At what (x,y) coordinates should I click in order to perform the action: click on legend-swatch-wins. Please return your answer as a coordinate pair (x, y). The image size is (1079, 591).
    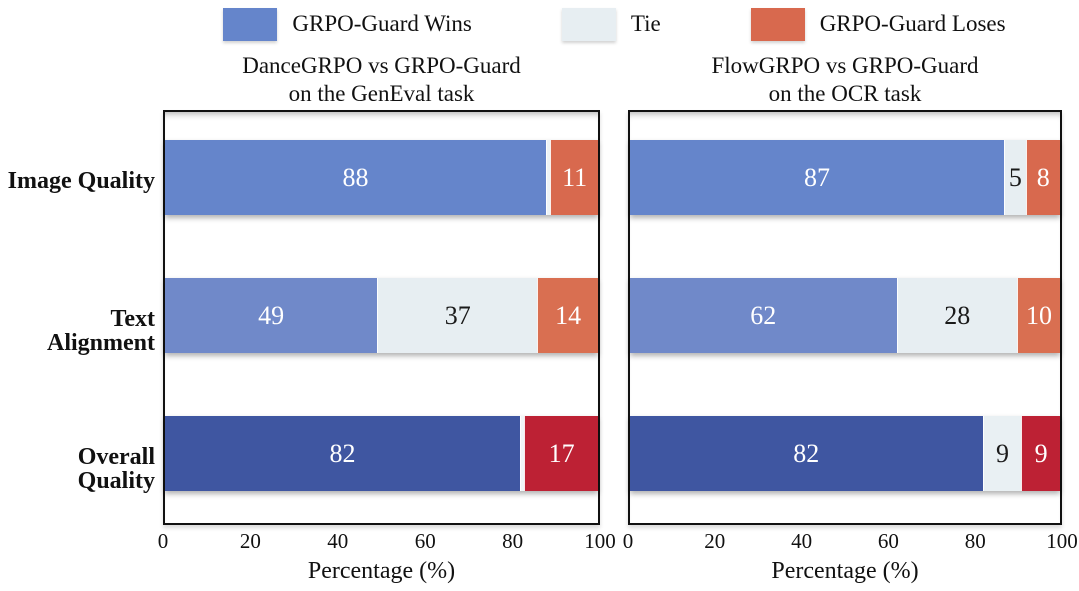
    Looking at the image, I should click on (250, 24).